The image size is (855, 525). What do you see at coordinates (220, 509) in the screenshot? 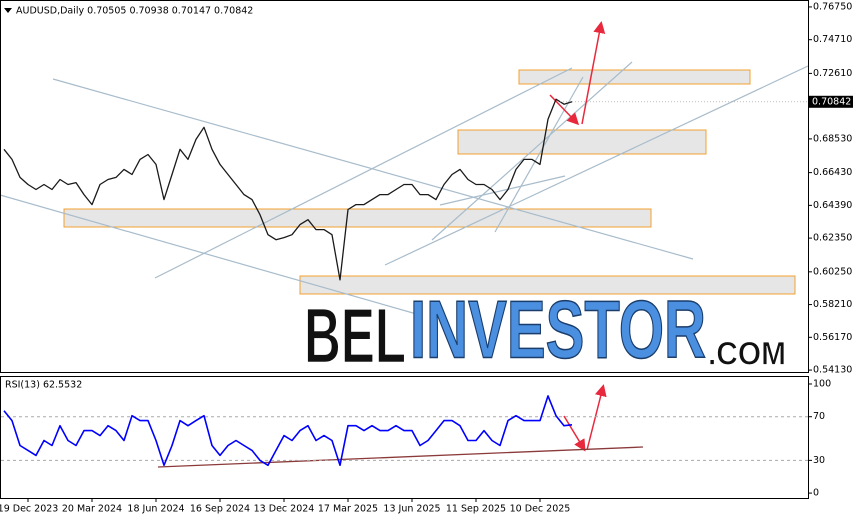
I see `x-tick-label: 16 Sep 2024` at bounding box center [220, 509].